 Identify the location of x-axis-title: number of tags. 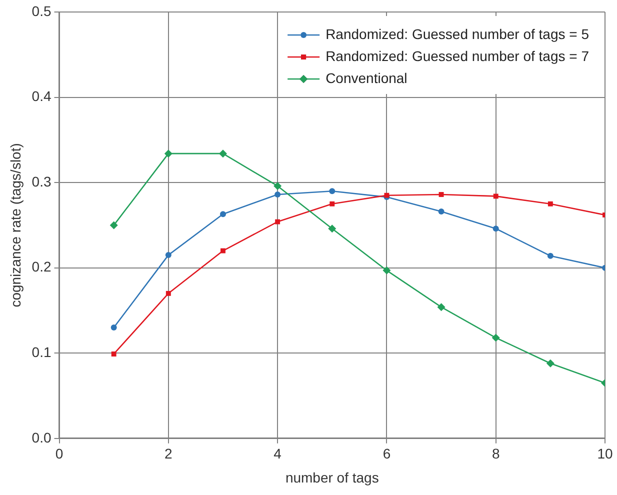
(332, 477).